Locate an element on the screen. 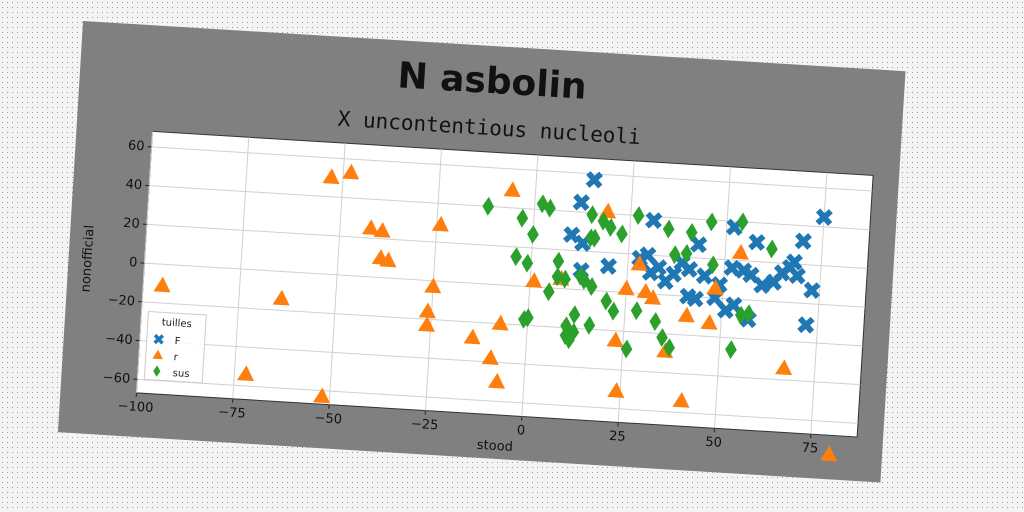  x-axis-label: stood is located at coordinates (494, 446).